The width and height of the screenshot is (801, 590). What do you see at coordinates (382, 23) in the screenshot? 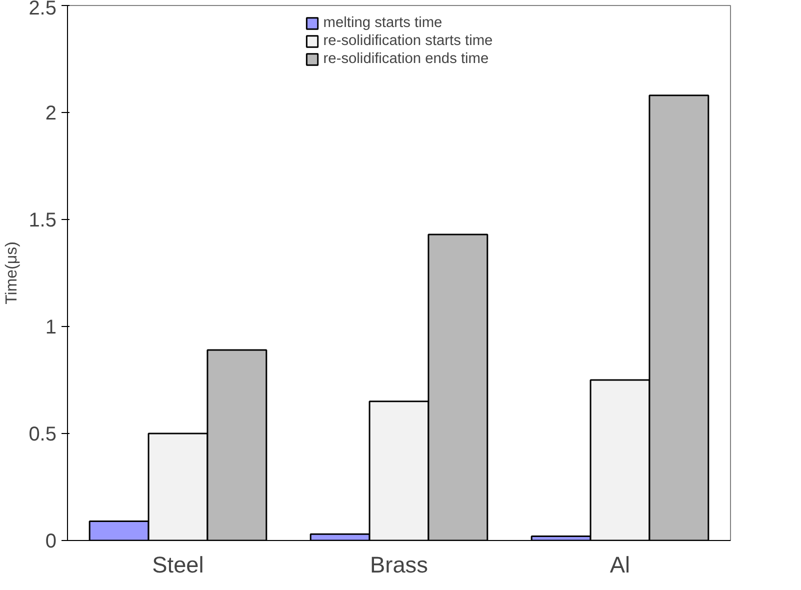
I see `legend-label: melting starts time` at bounding box center [382, 23].